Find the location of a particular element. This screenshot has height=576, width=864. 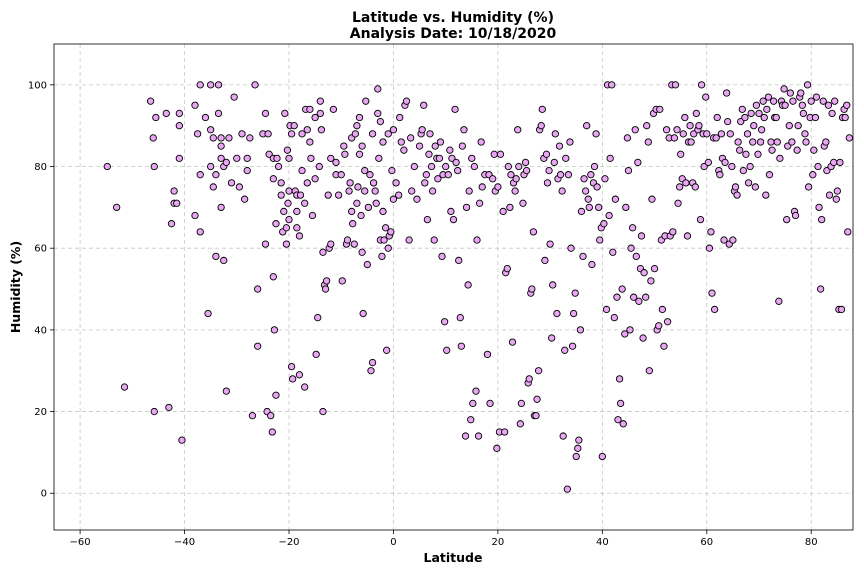

x-axis-label: Latitude is located at coordinates (453, 557).